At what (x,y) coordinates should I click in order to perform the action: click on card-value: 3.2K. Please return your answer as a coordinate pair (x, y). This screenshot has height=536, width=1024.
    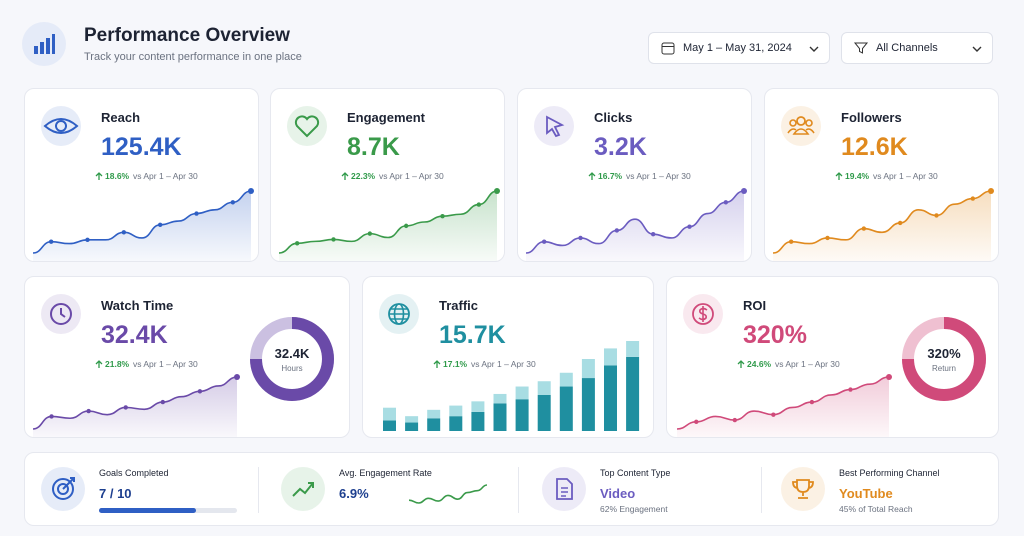
    Looking at the image, I should click on (620, 147).